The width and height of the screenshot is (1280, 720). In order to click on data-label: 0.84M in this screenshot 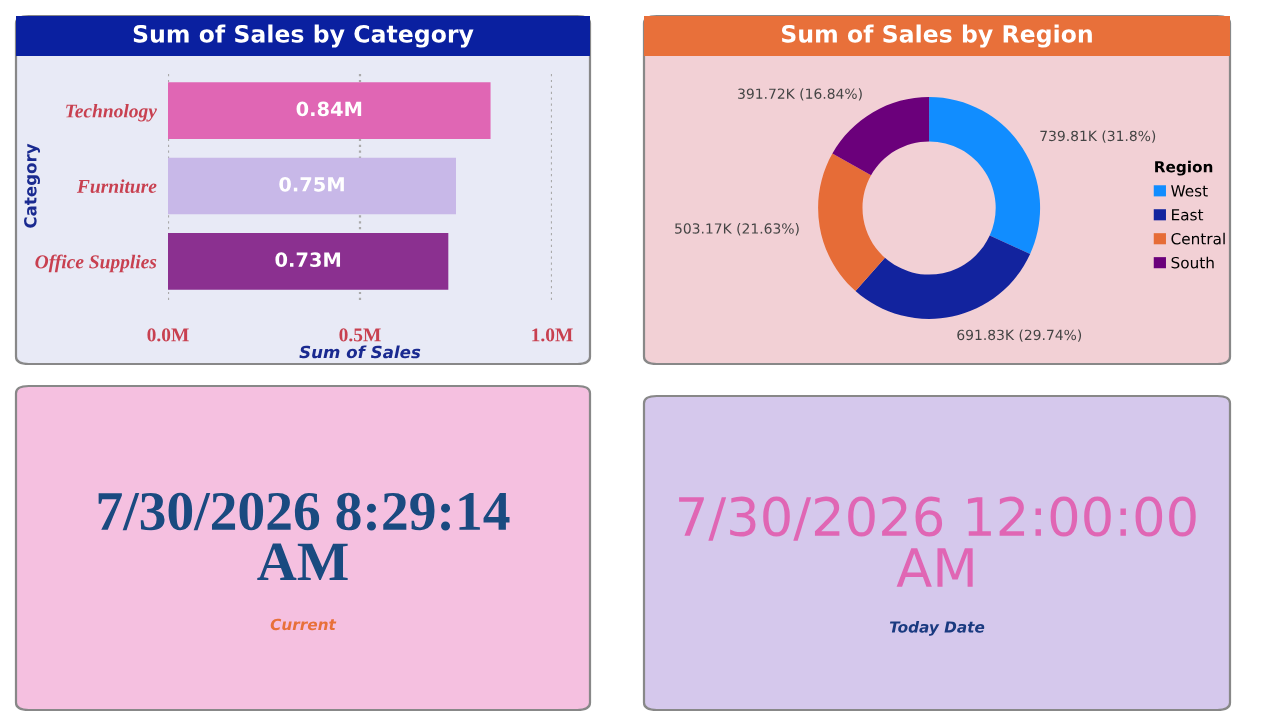, I will do `click(329, 109)`.